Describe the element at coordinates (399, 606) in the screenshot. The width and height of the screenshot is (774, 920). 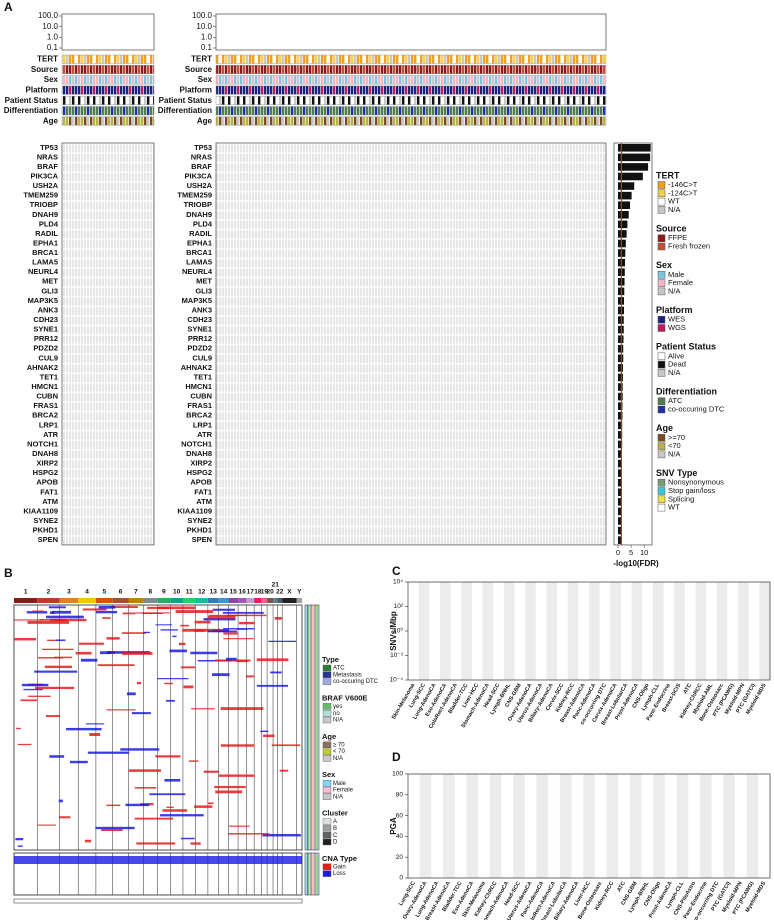
I see `y-tick-label: 10²` at that location.